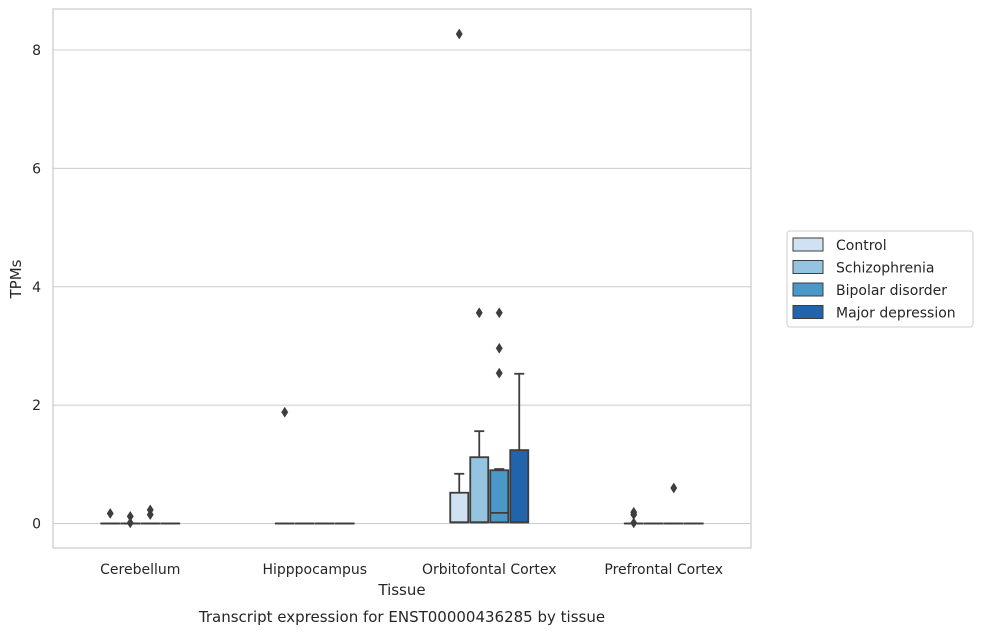  Describe the element at coordinates (36, 406) in the screenshot. I see `y-tick-2: 2` at that location.